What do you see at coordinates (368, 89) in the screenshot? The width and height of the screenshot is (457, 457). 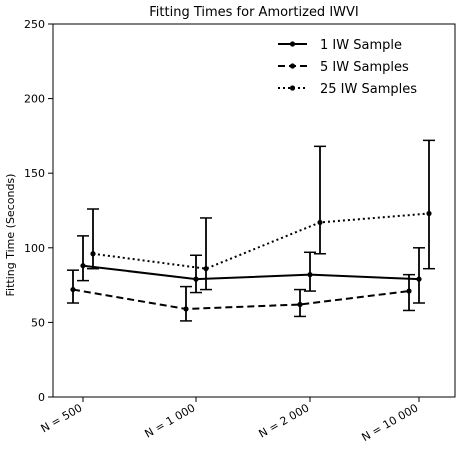 I see `legend-label: 25 IW Samples` at bounding box center [368, 89].